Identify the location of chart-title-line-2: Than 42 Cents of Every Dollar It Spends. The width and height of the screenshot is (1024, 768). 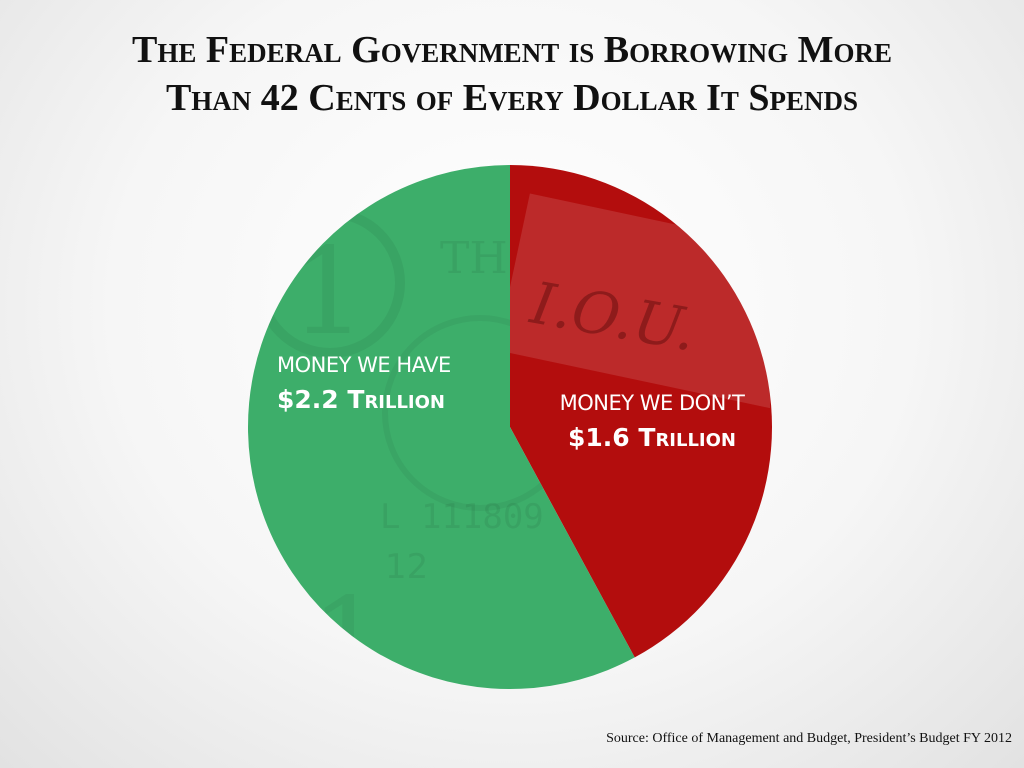
(512, 98).